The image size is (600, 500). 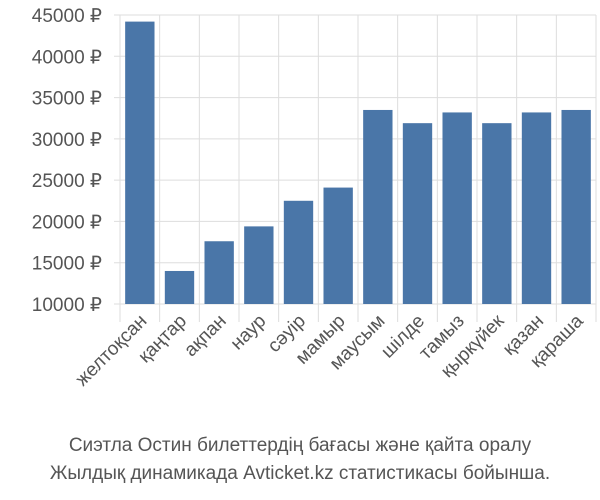 I want to click on y-tick-label: 45000 ₽, so click(x=67, y=16).